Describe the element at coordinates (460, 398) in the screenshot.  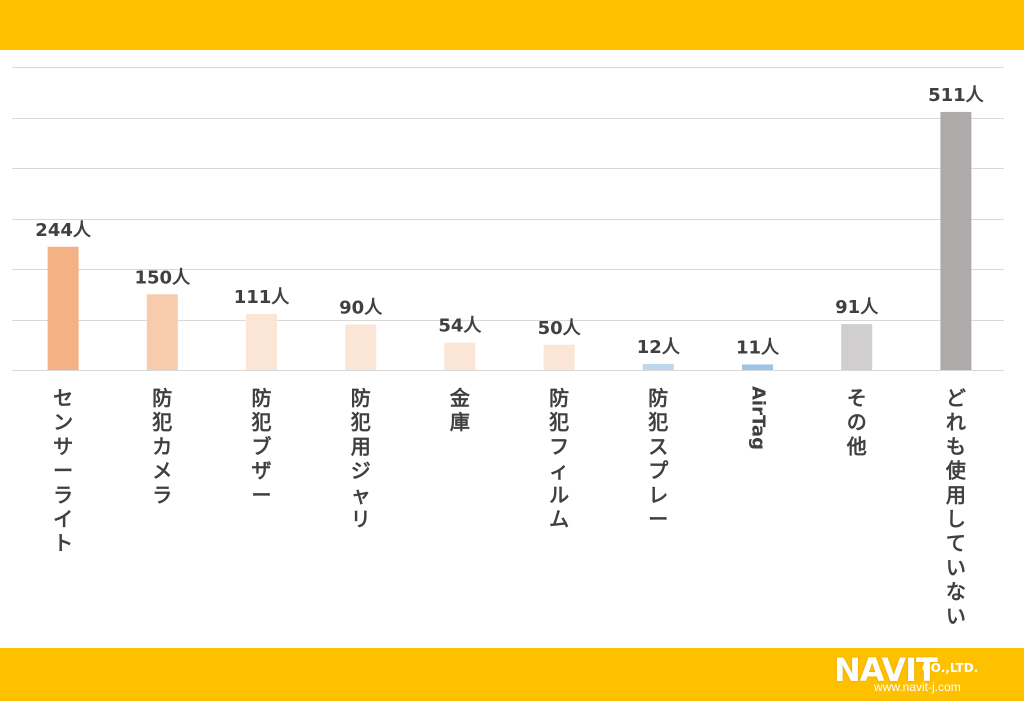
I see `svg-text: 金` at that location.